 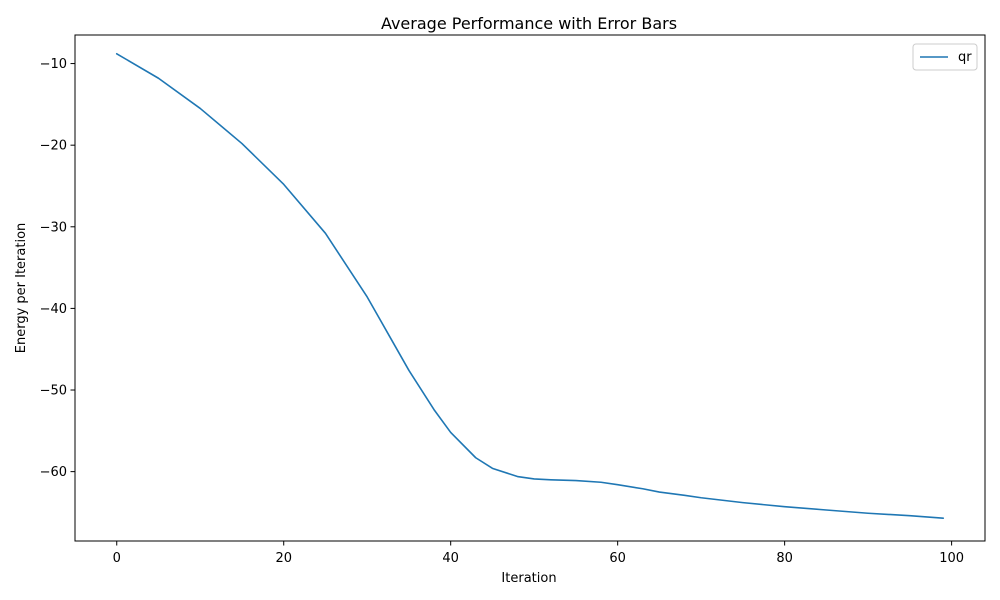 What do you see at coordinates (53, 391) in the screenshot?
I see `y-tick-label: −50` at bounding box center [53, 391].